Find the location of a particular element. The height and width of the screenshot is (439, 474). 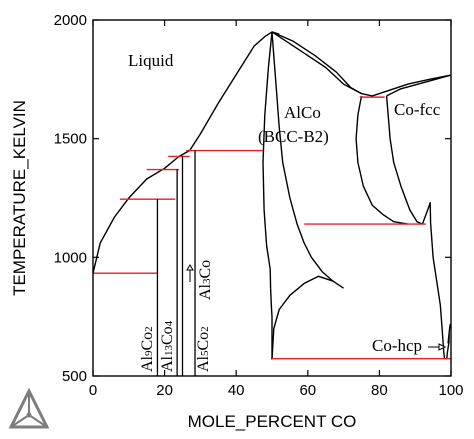

boundary-b2-left-lower is located at coordinates (271, 324).